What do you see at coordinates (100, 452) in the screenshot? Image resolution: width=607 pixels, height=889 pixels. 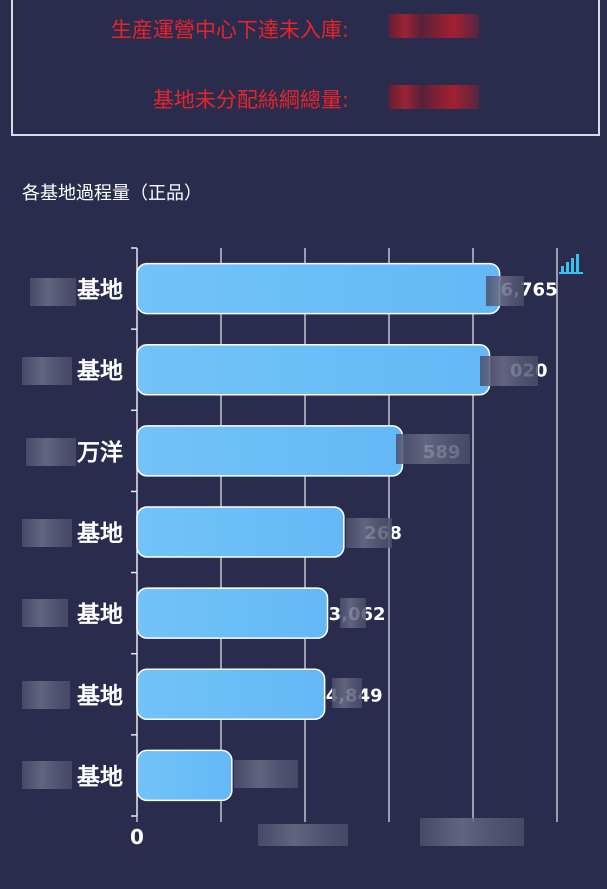 I see `category-label: 万洋` at bounding box center [100, 452].